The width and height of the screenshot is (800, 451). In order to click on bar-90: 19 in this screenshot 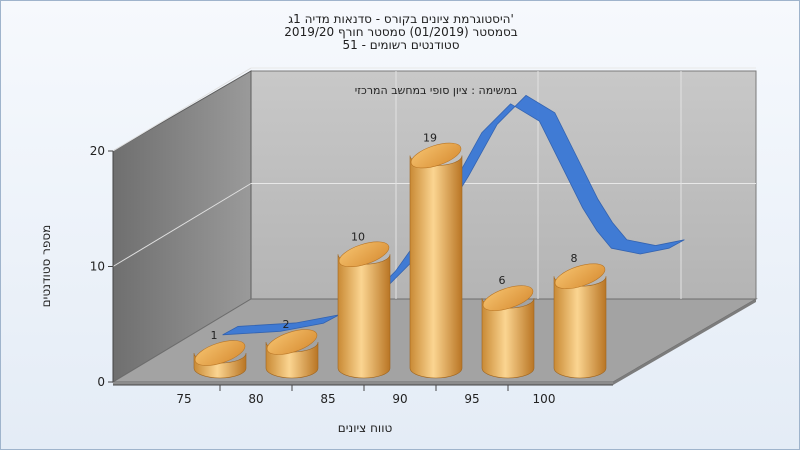, I will do `click(436, 255)`.